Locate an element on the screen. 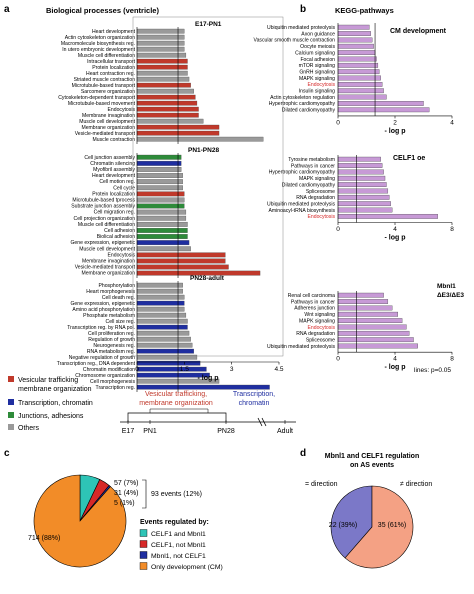 Image resolution: width=474 pixels, height=594 pixels. panel-a-bar-label: Sarcomere organization is located at coordinates (108, 92).